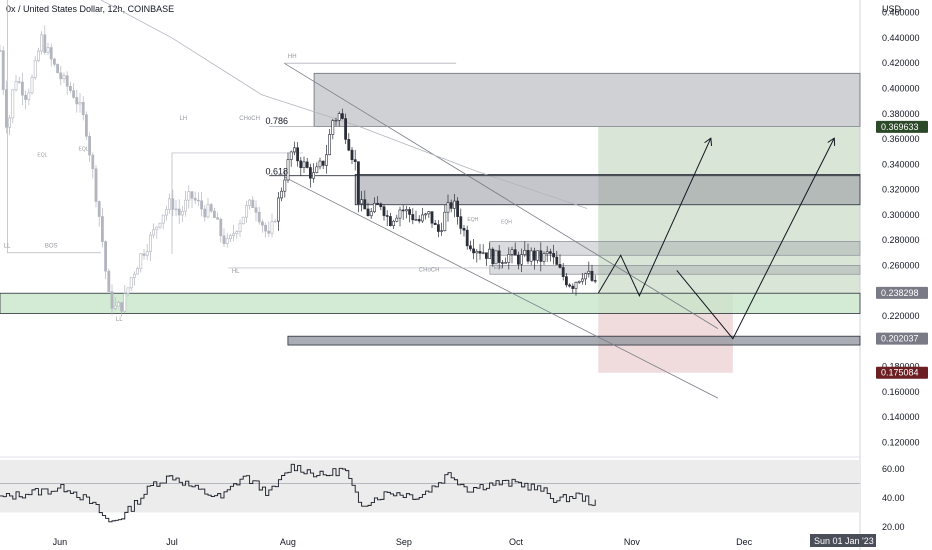  I want to click on price-badge-text: 0.175084, so click(900, 373).